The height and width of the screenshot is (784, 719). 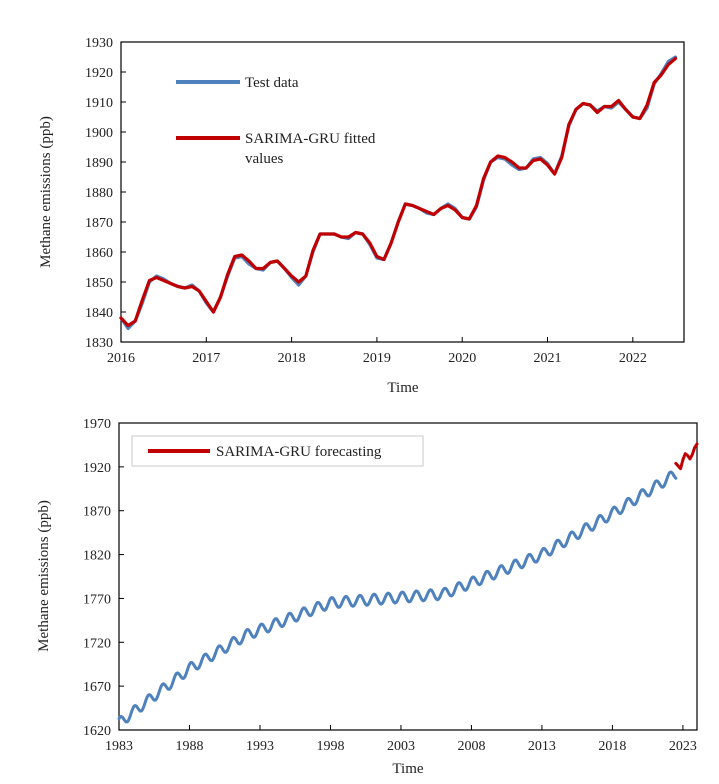 I want to click on x-tick-label: 2020, so click(x=462, y=358).